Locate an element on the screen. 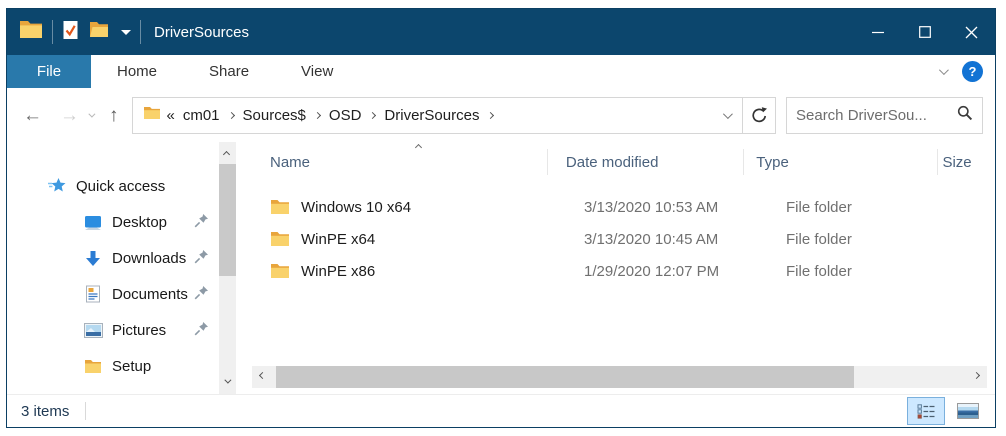  sidebar-scrollbar-thumb is located at coordinates (227, 220).